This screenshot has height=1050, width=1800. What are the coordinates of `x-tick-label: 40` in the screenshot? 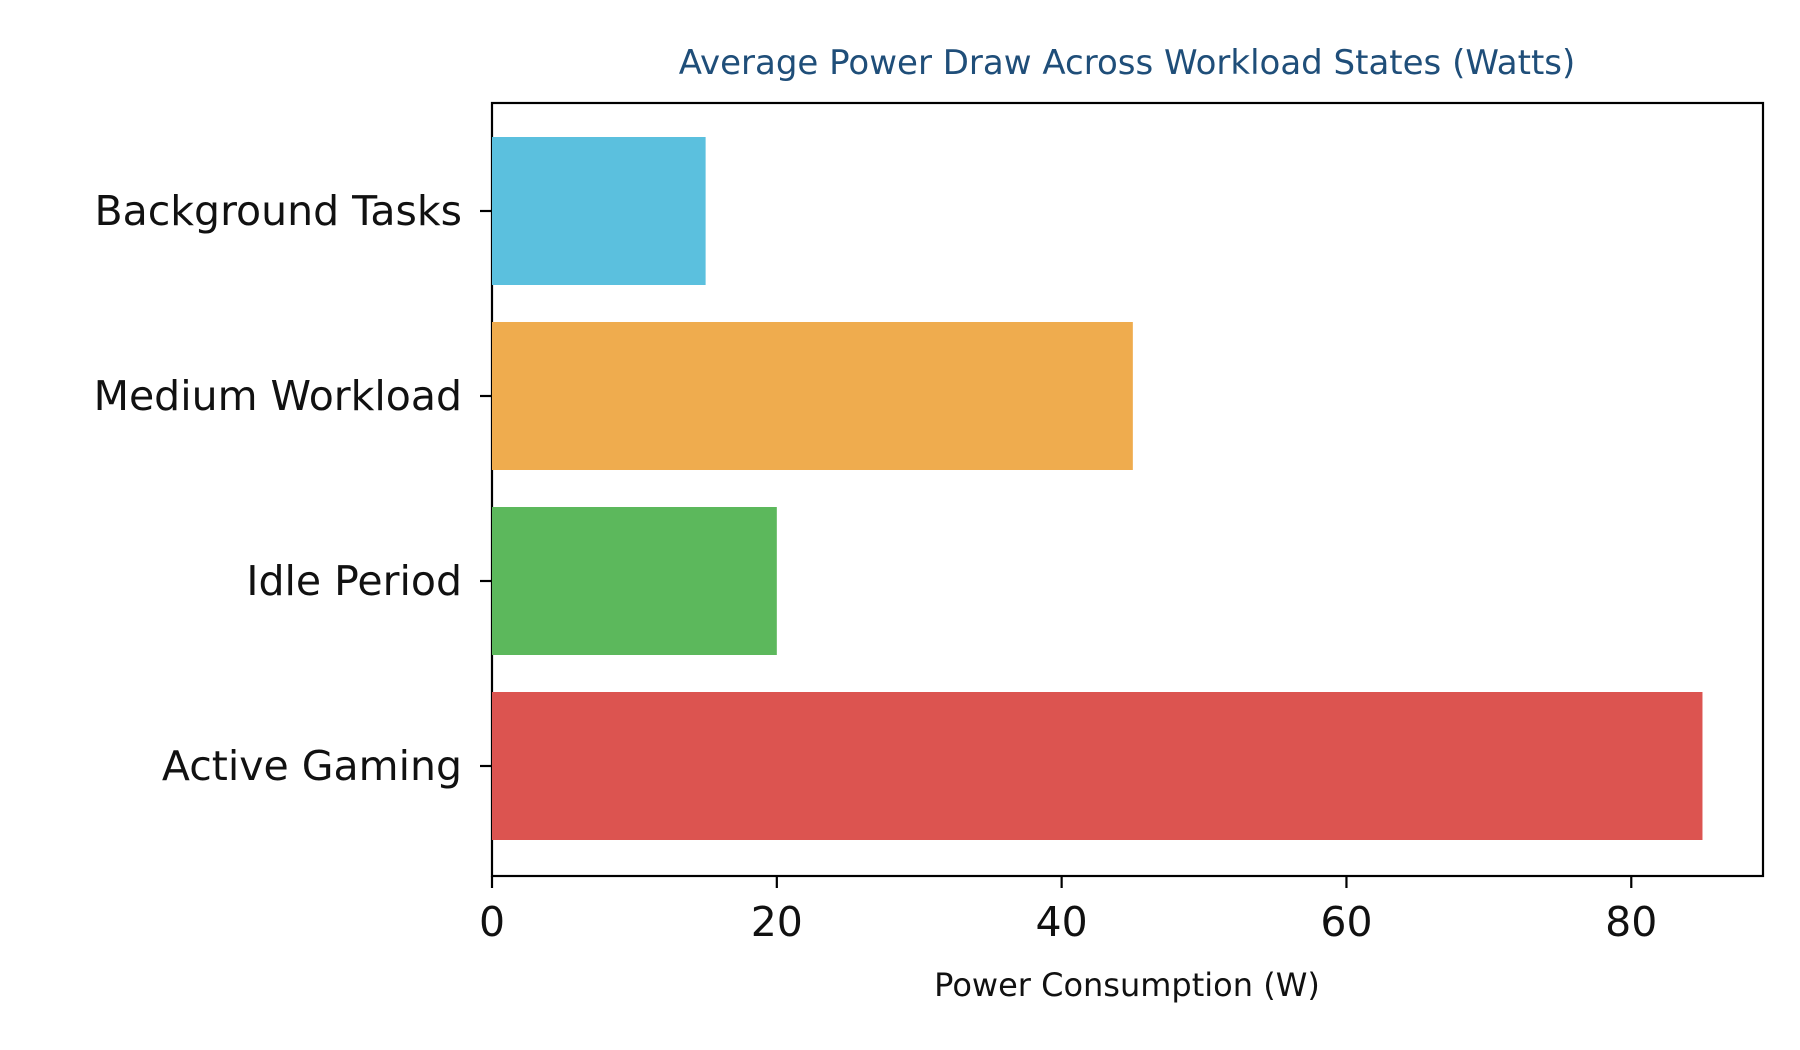 It's located at (1062, 922).